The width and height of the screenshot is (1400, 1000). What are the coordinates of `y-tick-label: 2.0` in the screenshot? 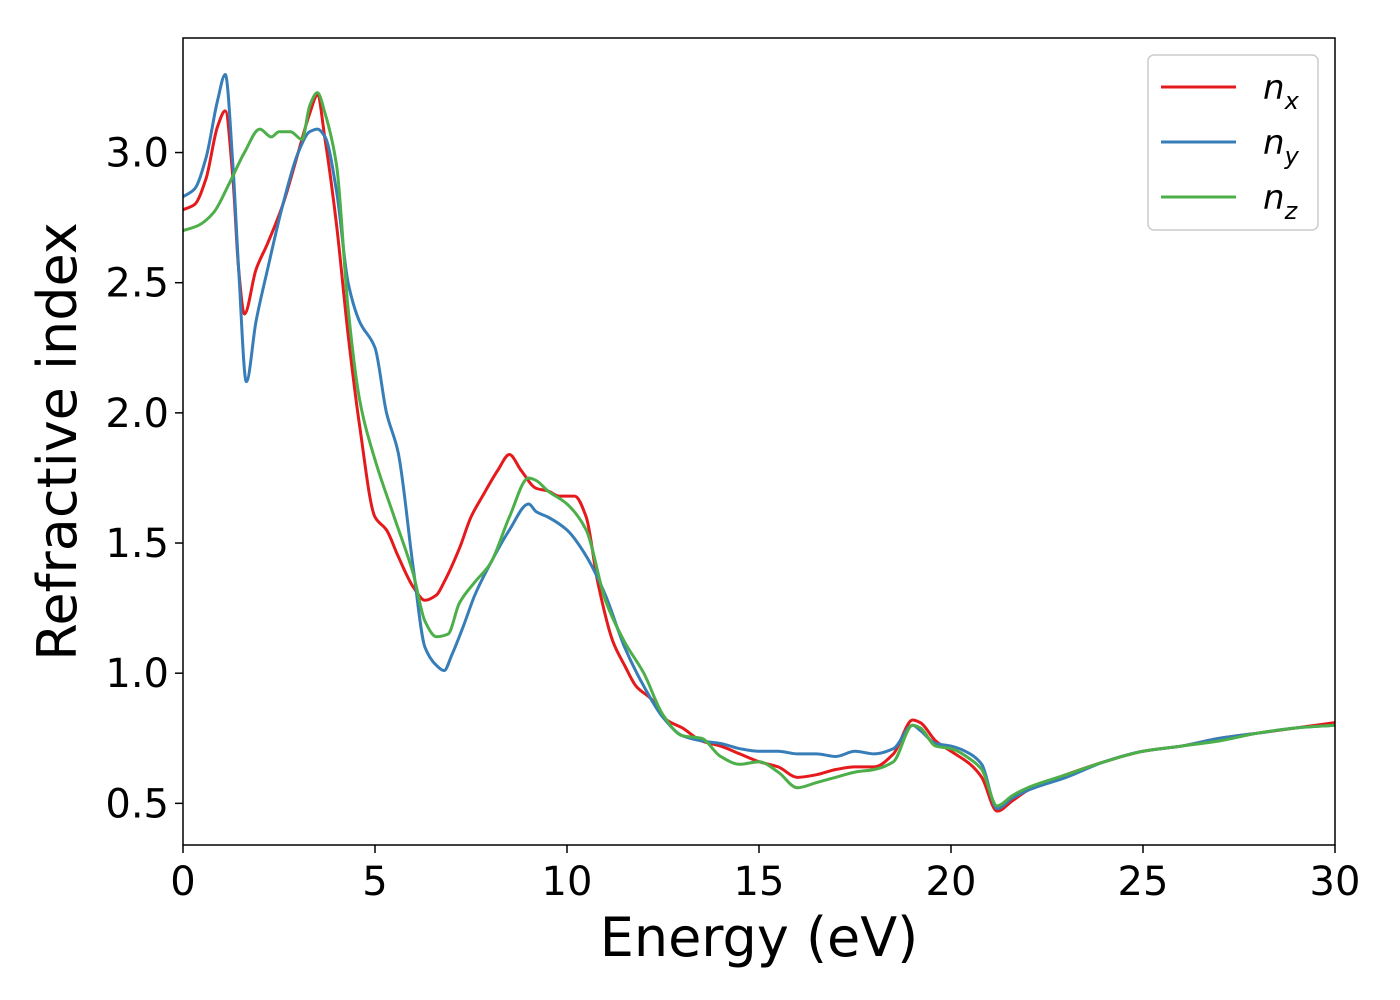 It's located at (137, 414).